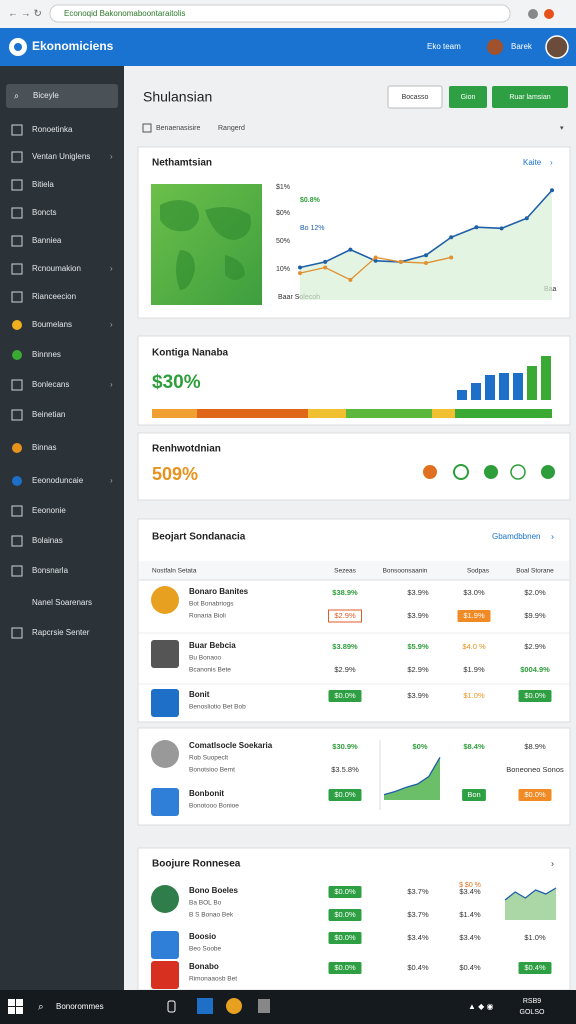 The height and width of the screenshot is (1024, 576). I want to click on nav-item: Eeononie, so click(49, 510).